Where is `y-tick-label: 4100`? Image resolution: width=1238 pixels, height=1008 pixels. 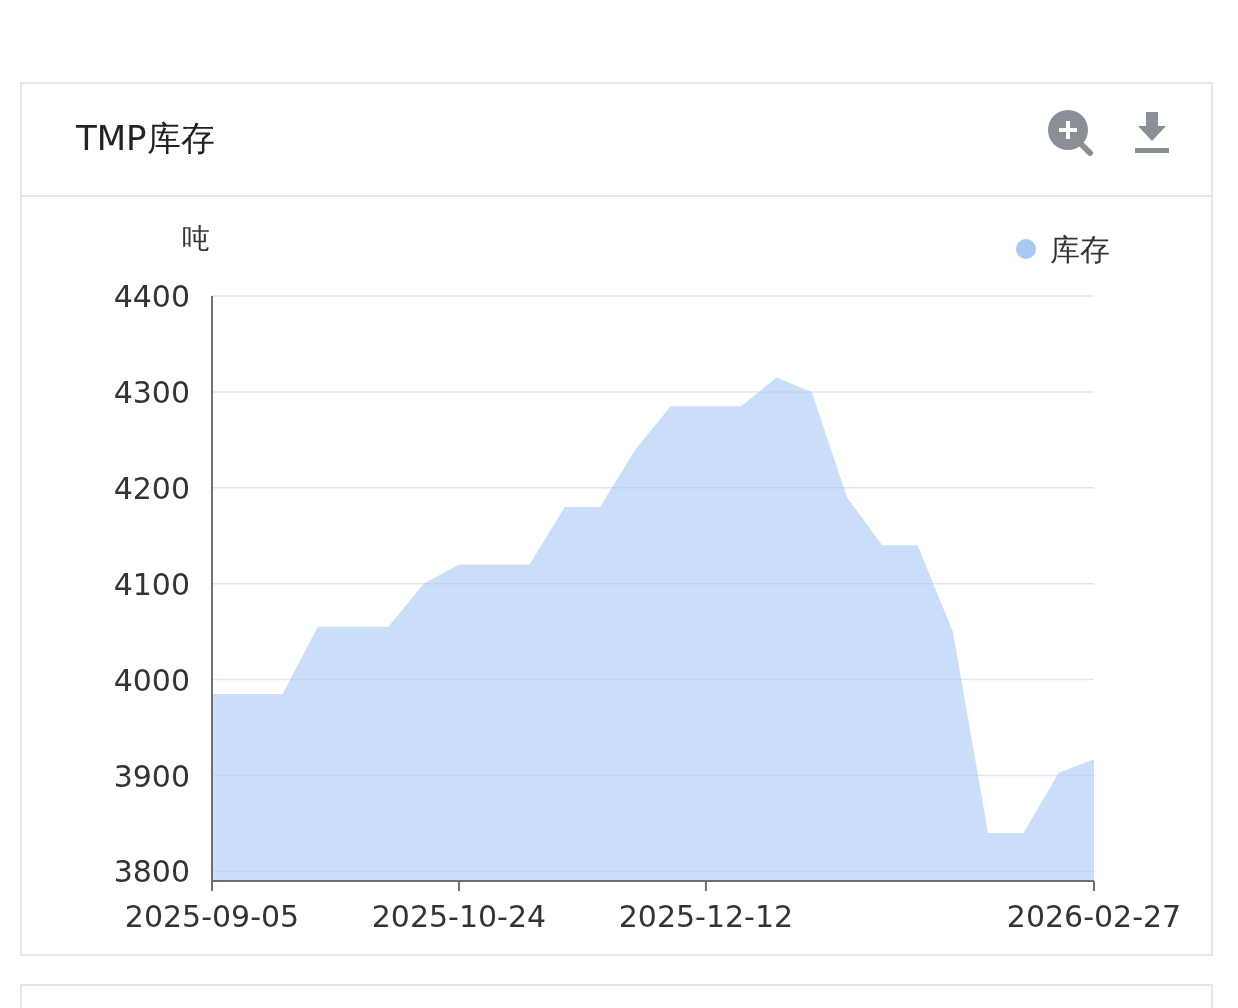 y-tick-label: 4100 is located at coordinates (151, 584).